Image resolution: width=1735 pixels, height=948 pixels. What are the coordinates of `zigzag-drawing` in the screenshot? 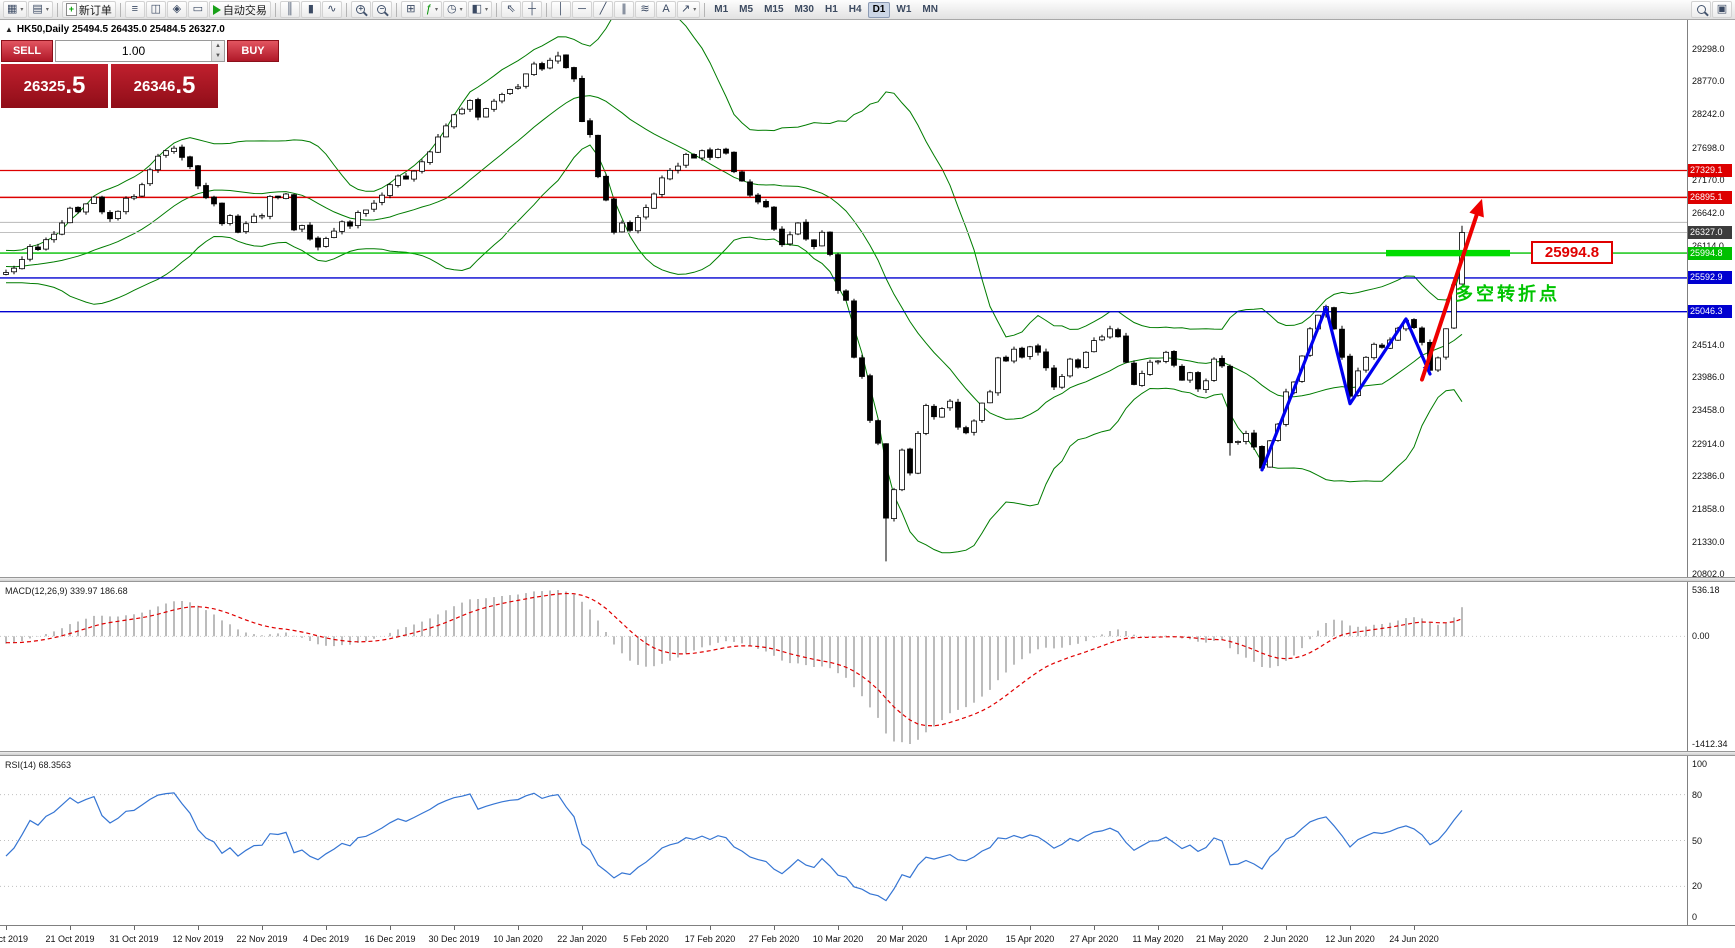 It's located at (1346, 389).